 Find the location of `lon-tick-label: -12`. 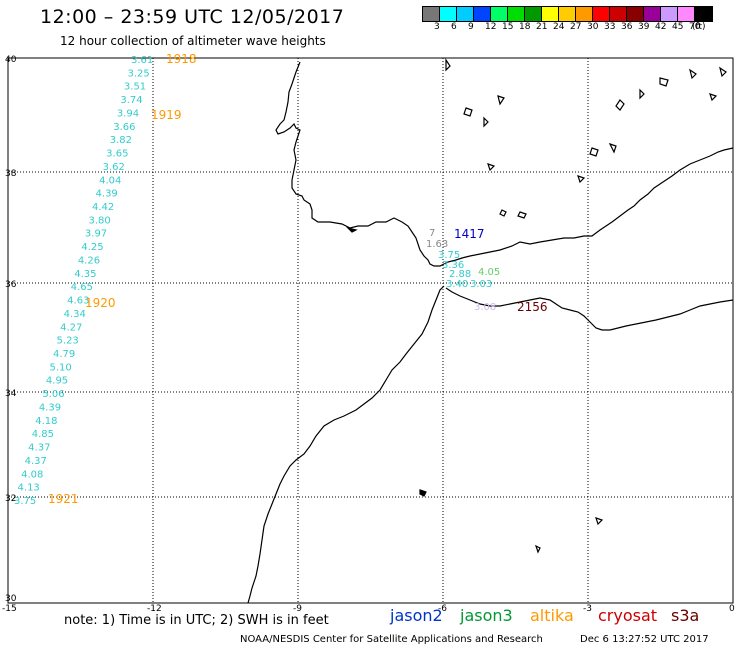

lon-tick-label: -12 is located at coordinates (154, 609).